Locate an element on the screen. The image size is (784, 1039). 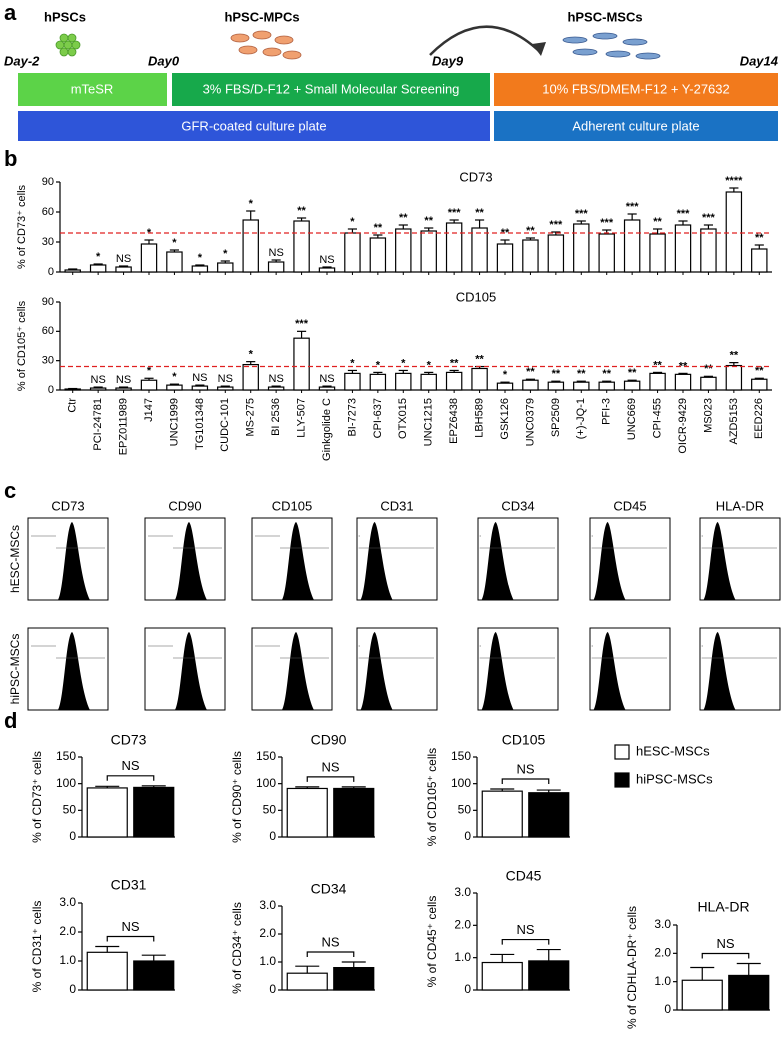
x-tick-label: BI-7273 is located at coordinates (352, 417).